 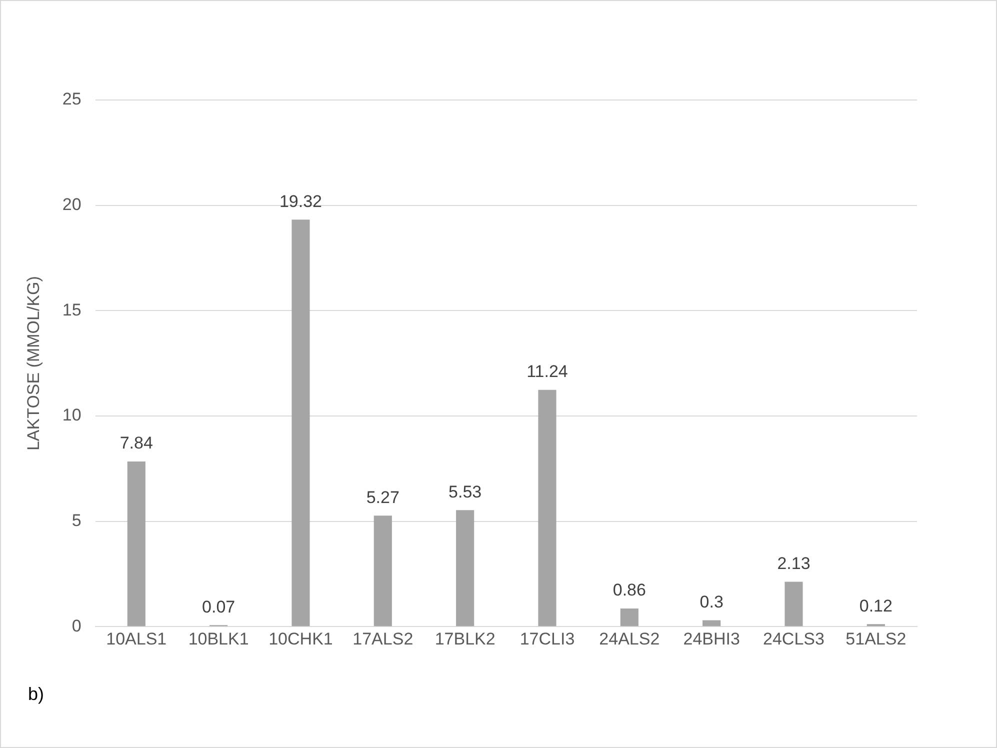 I want to click on data-label: 0.12, so click(x=875, y=606).